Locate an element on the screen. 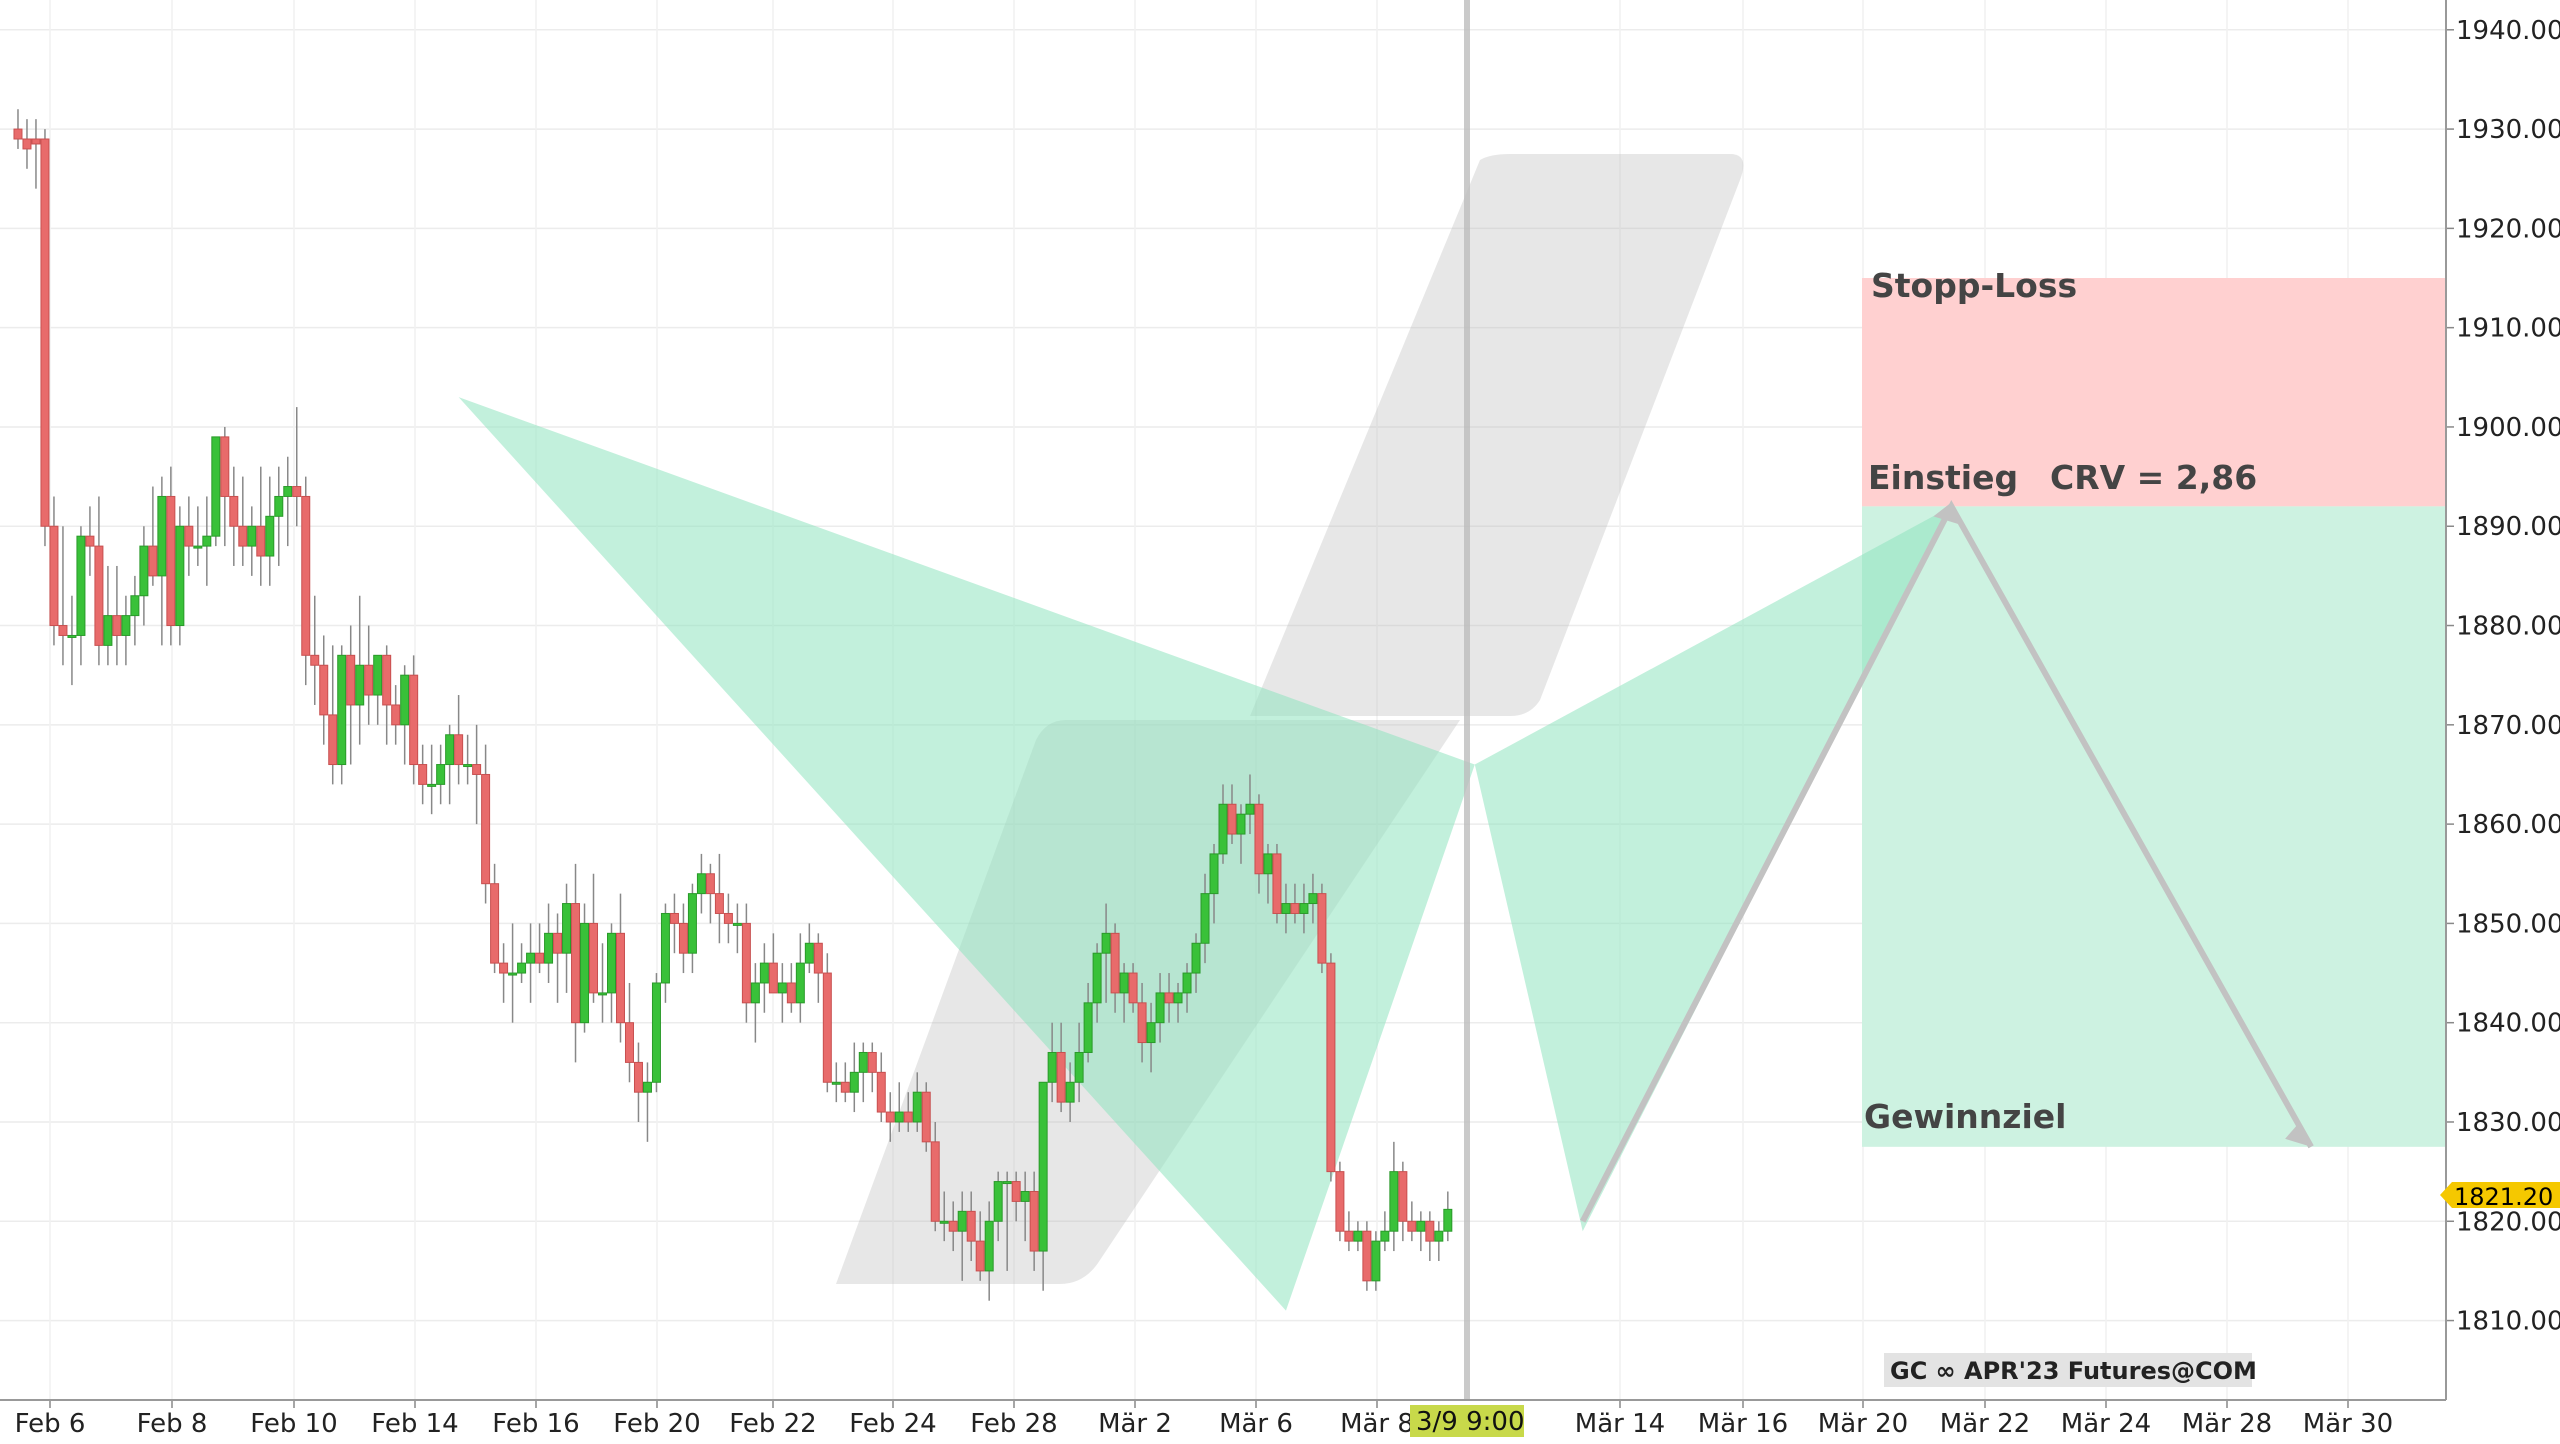 The height and width of the screenshot is (1444, 2560). crosshair-time-label: 3/9 9:00 is located at coordinates (1470, 1422).